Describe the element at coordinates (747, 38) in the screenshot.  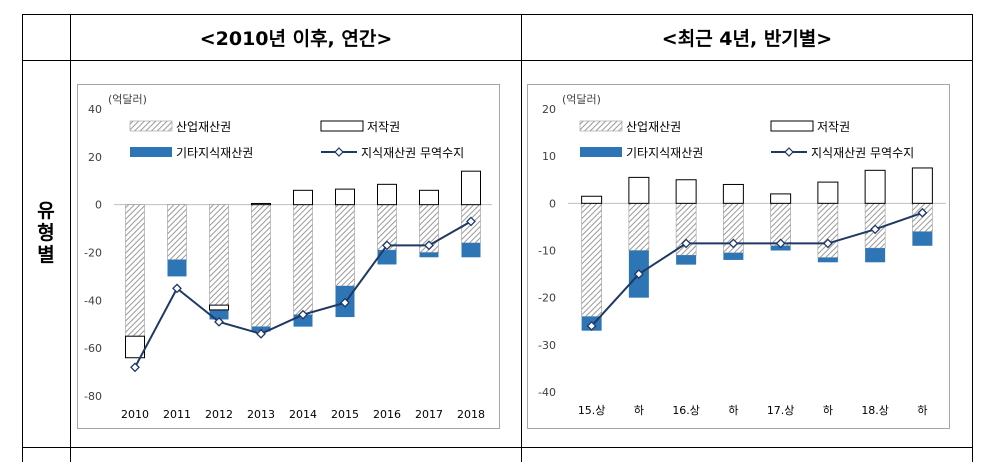
I see `header-half-year: <최근 4년, 반기별>` at that location.